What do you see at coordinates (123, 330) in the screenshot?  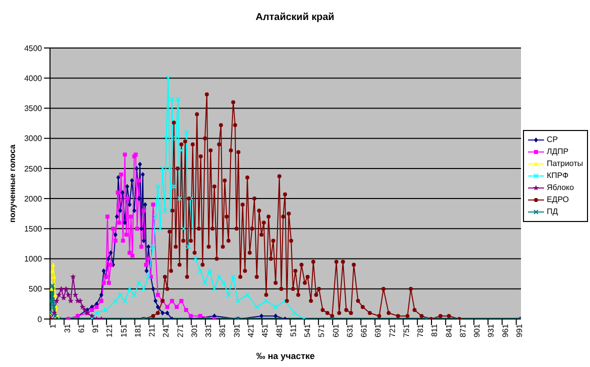 I see `x-tick-label: 151` at bounding box center [123, 330].